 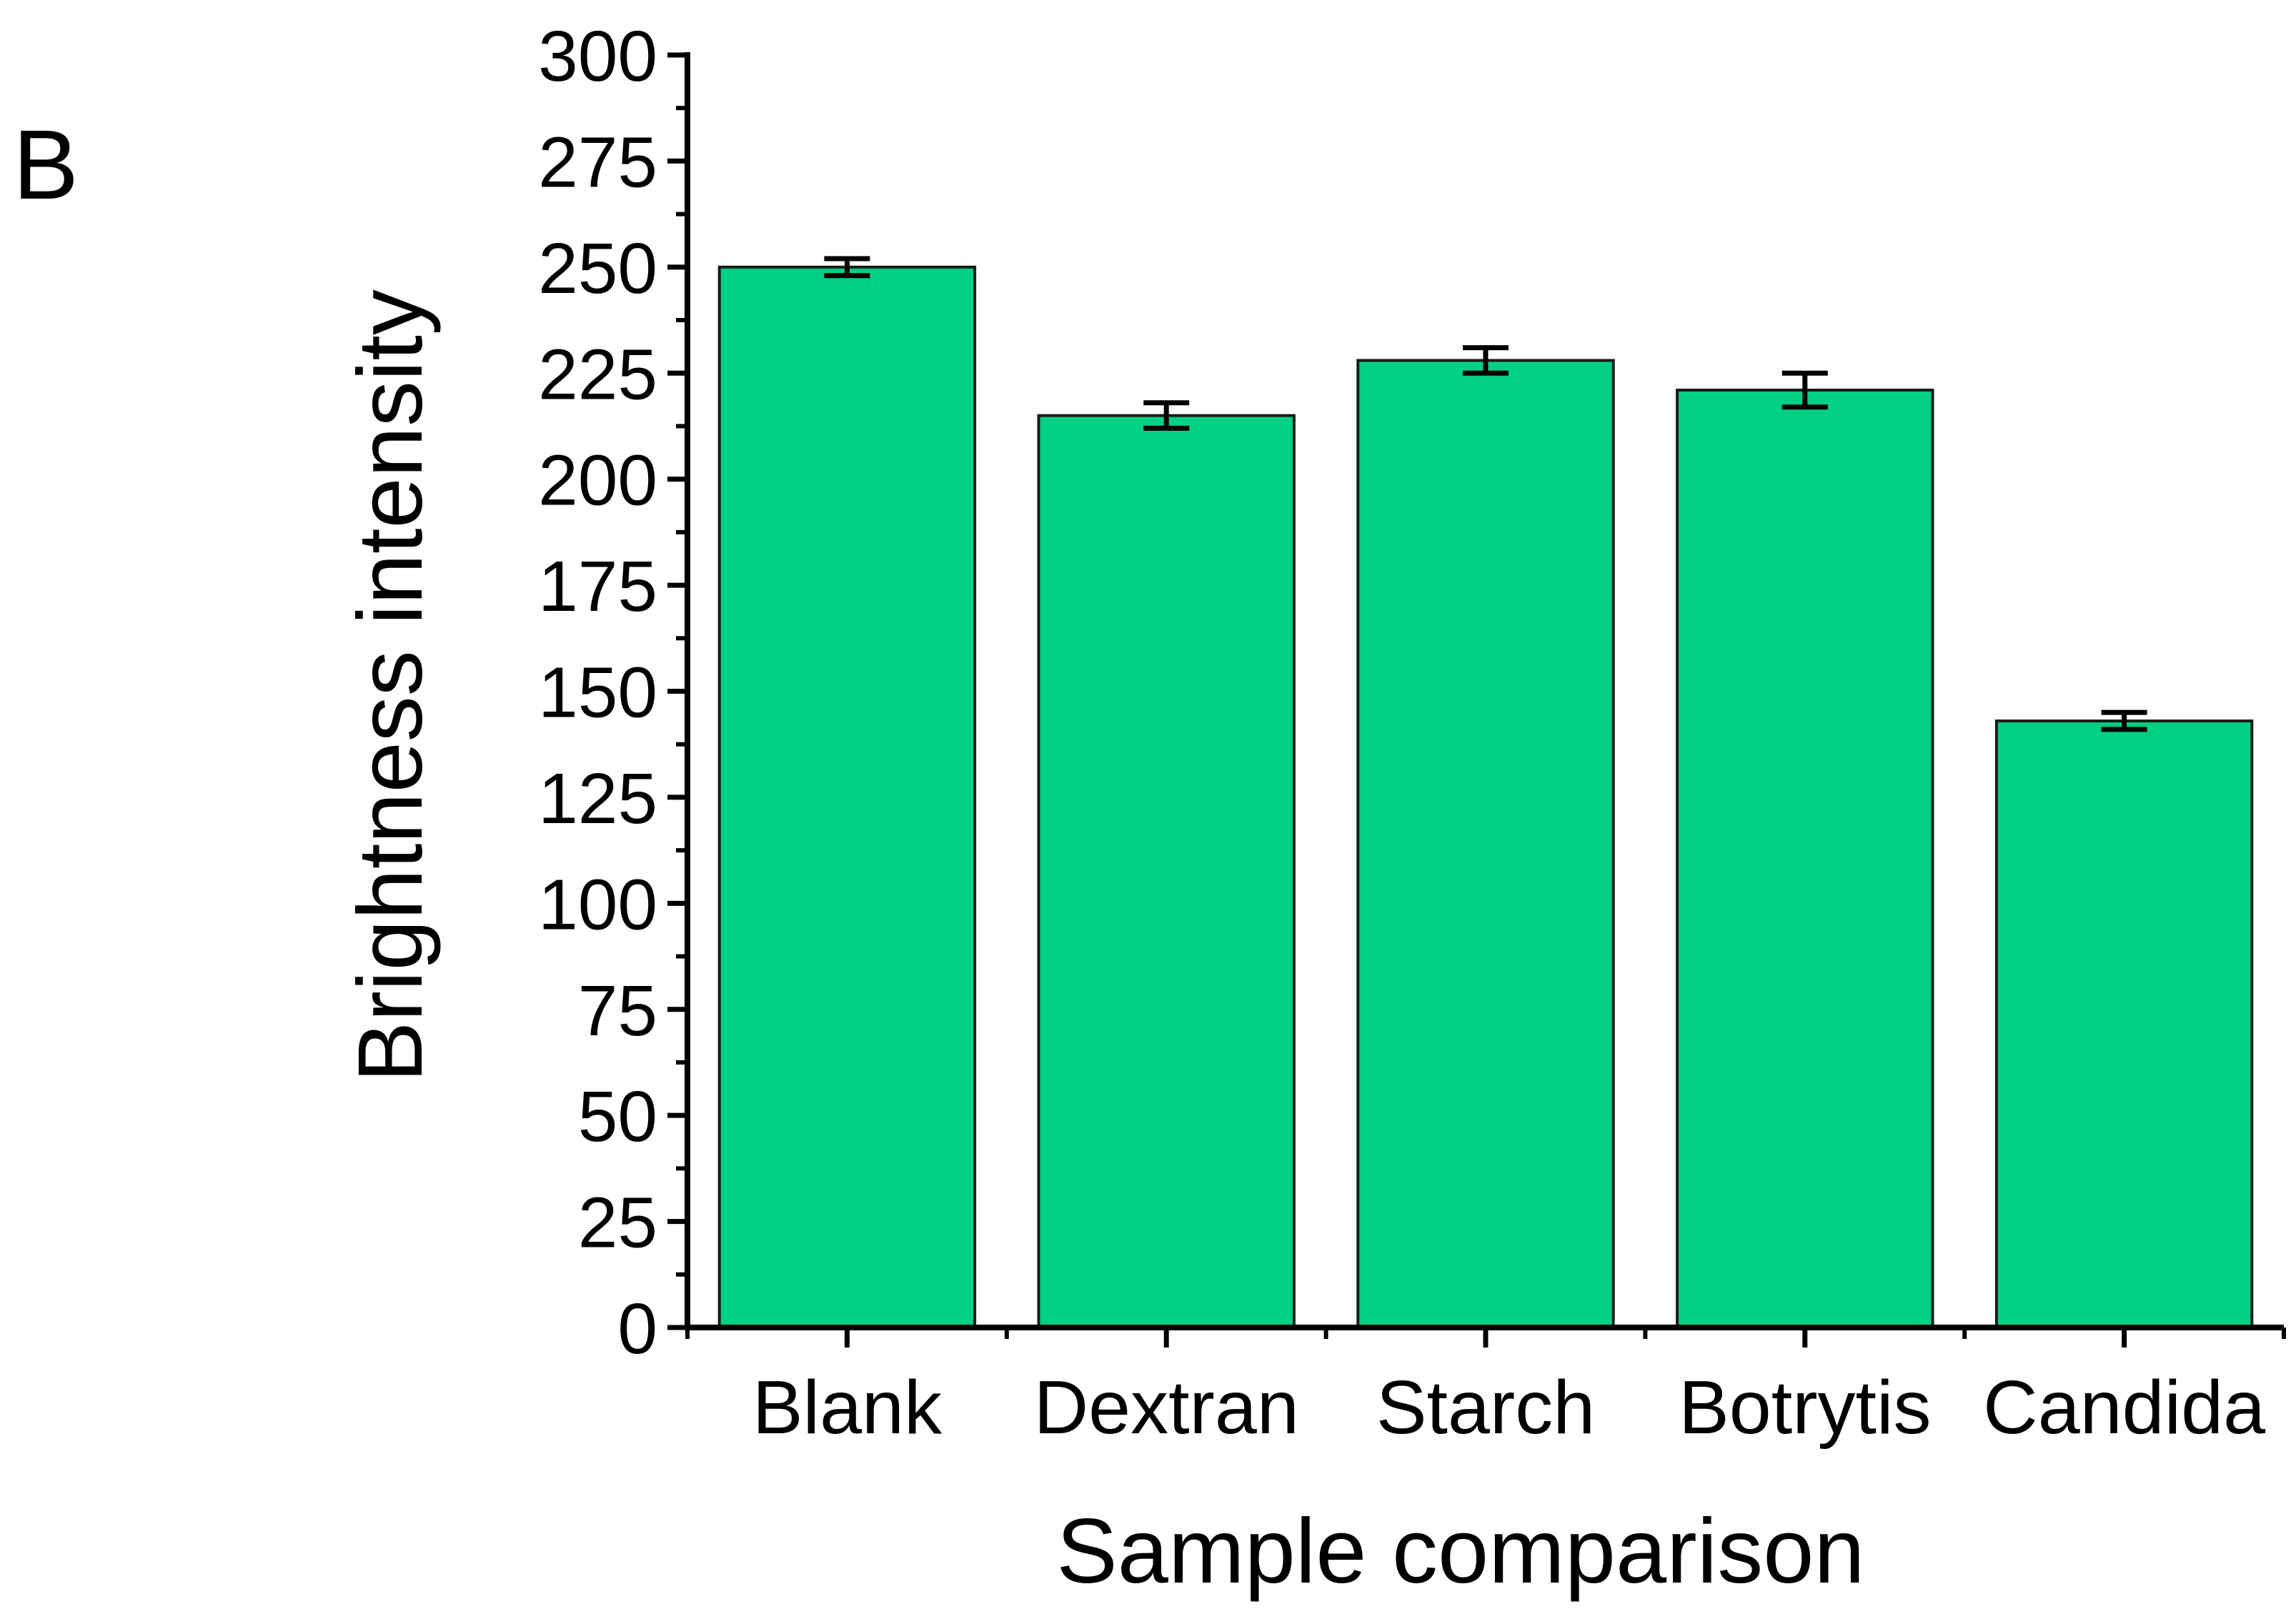 What do you see at coordinates (598, 162) in the screenshot?
I see `y-tick-label: 275` at bounding box center [598, 162].